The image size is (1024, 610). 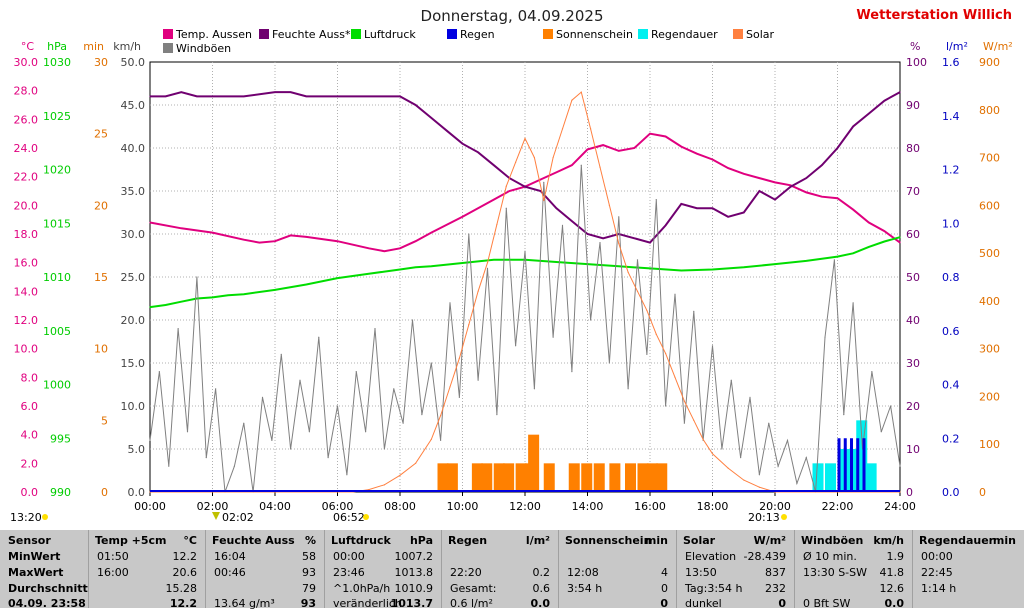 What do you see at coordinates (230, 556) in the screenshot?
I see `stats-cell-label: 16:04` at bounding box center [230, 556].